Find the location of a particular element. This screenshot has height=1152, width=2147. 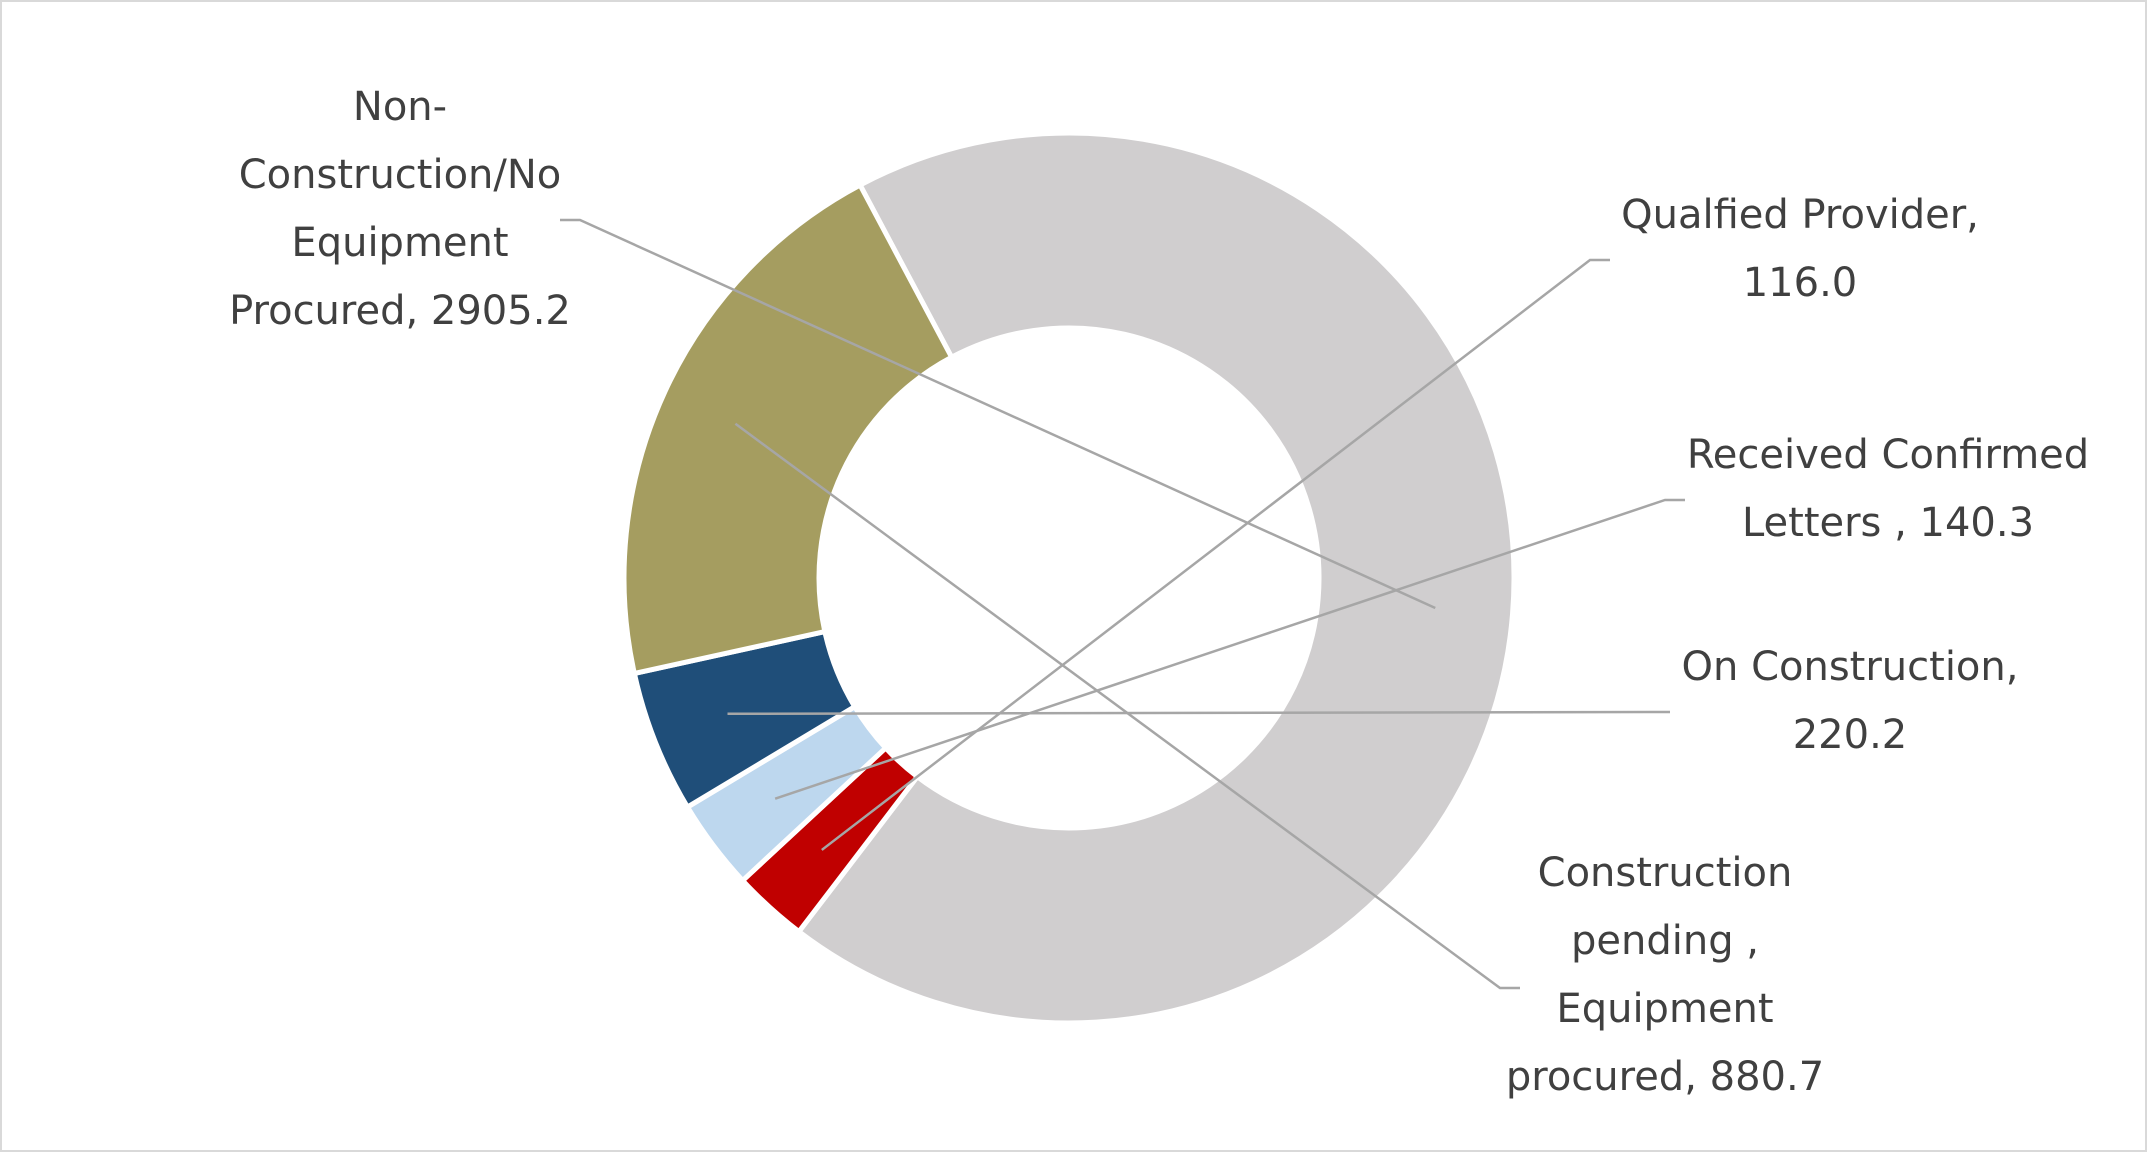

data-label-line: 220.2 is located at coordinates (1850, 735).